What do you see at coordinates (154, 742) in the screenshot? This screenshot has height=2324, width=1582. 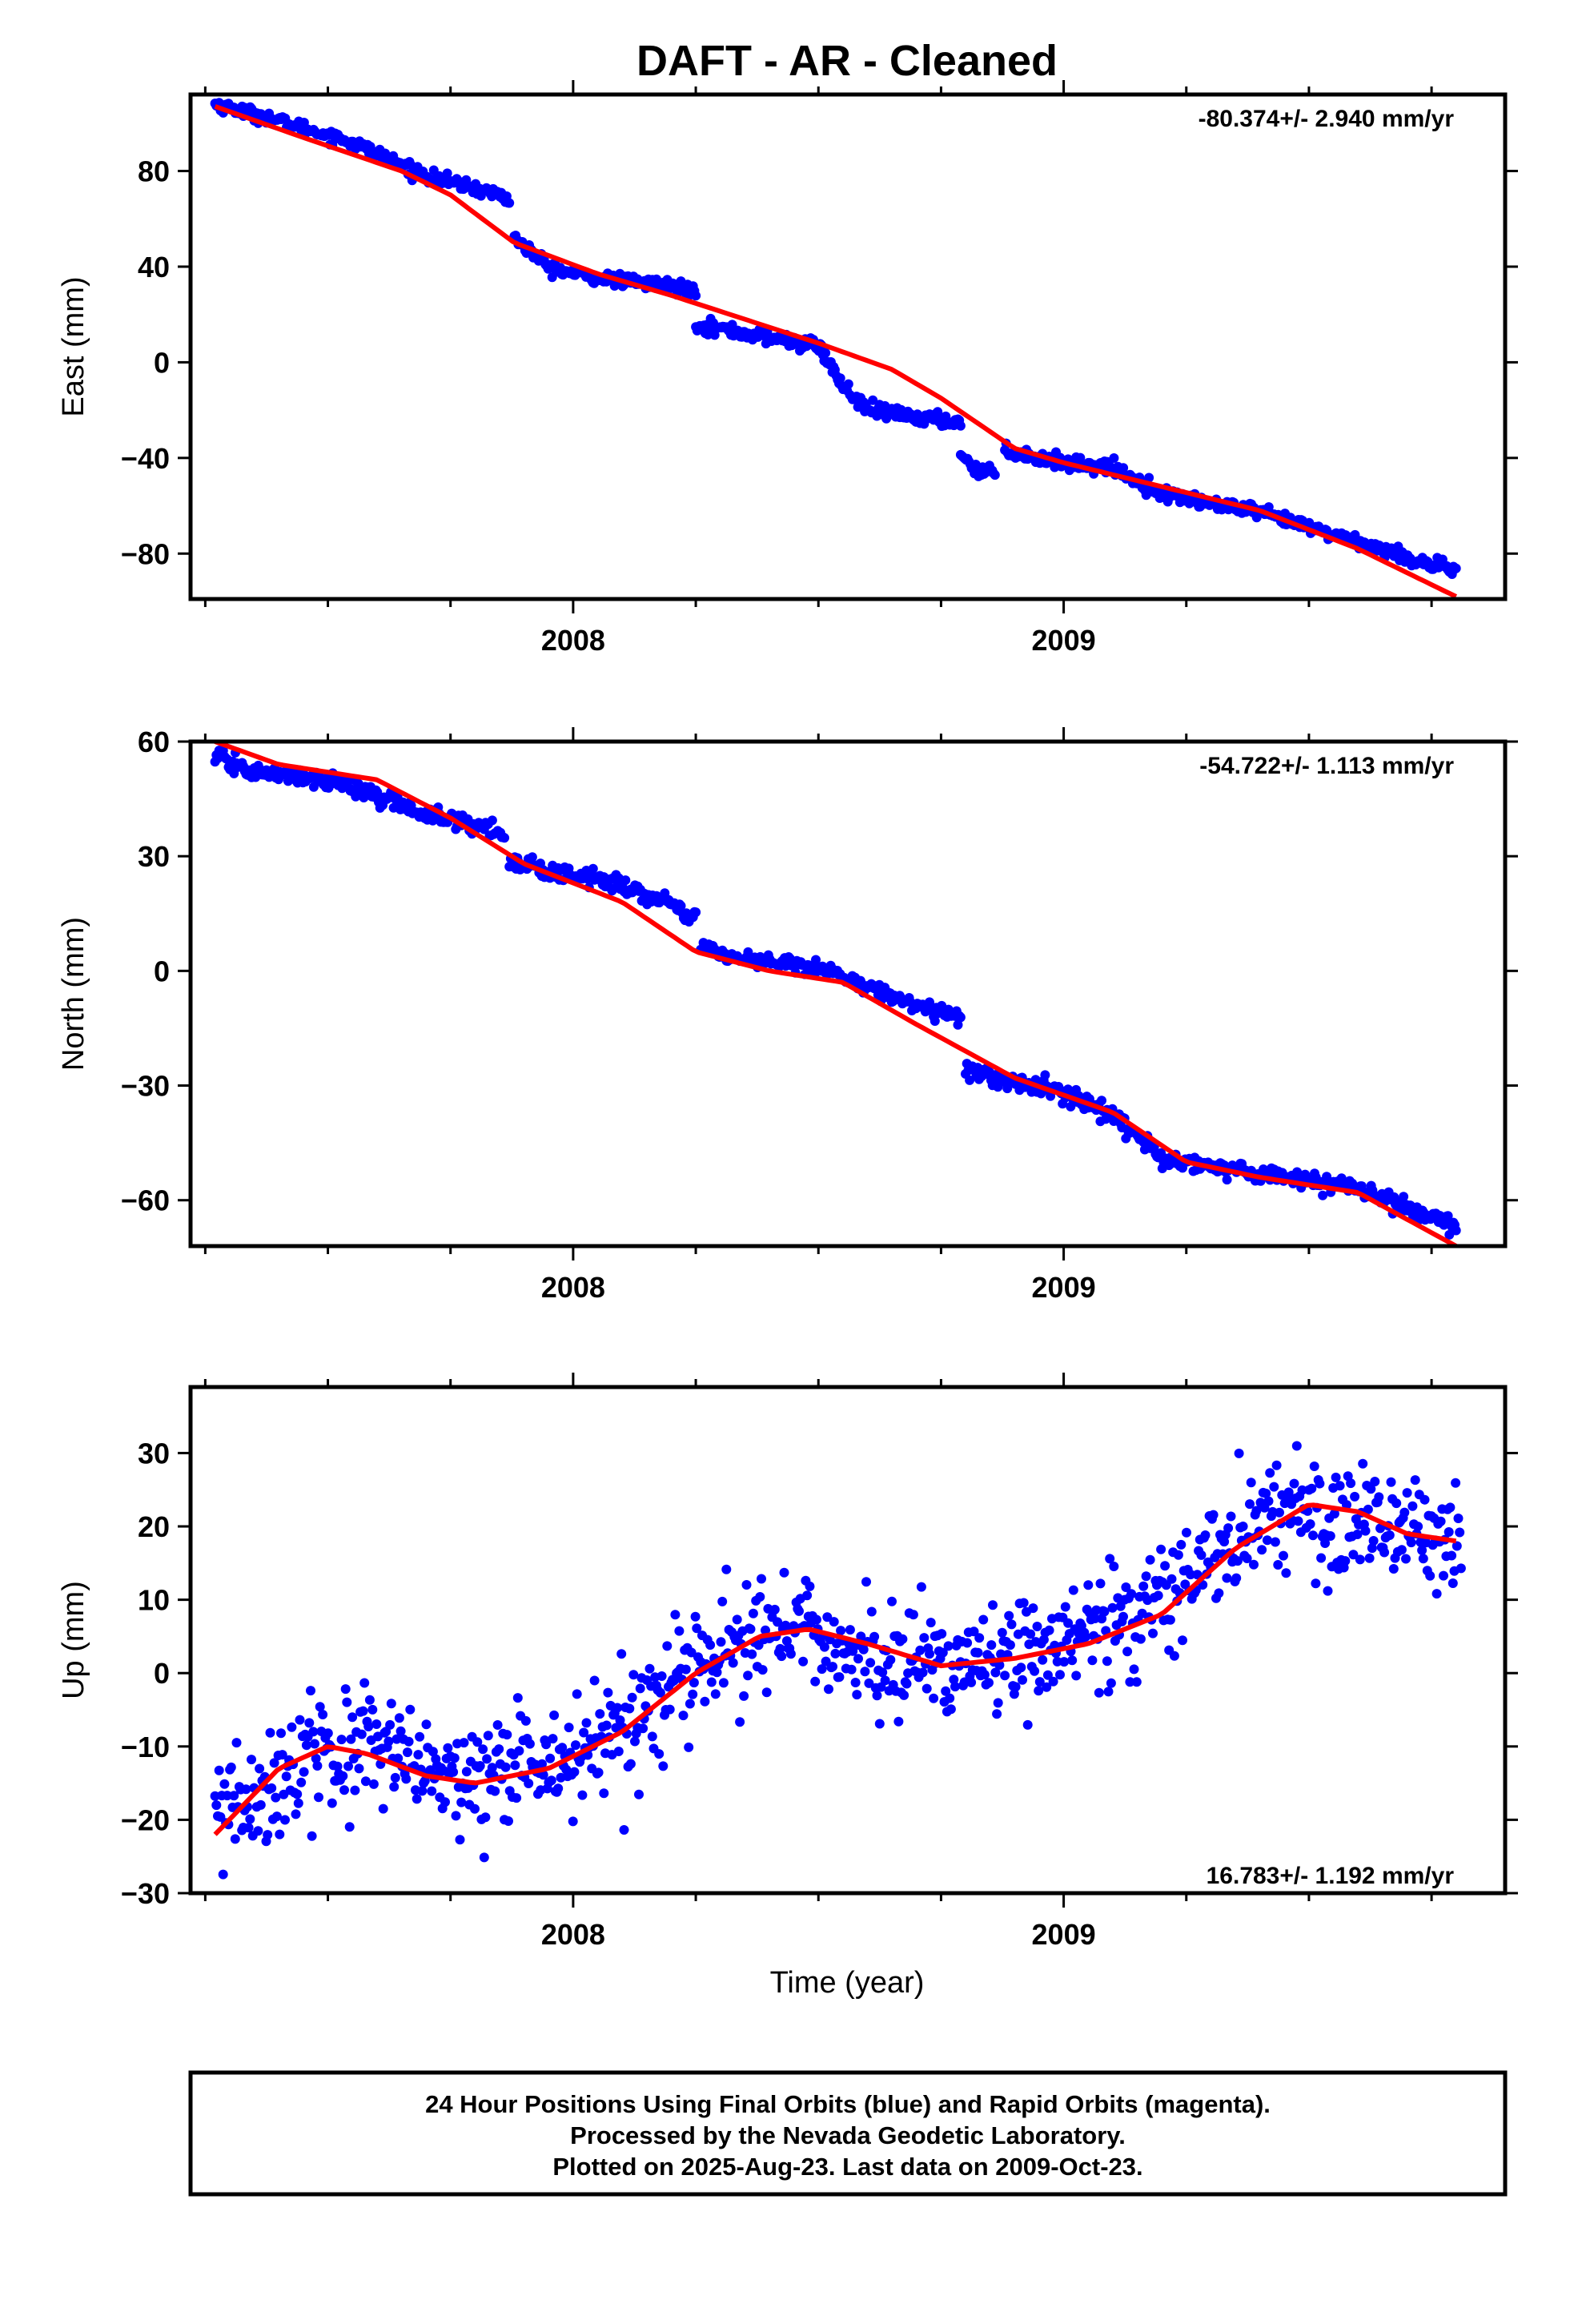 I see `y-tick-label: 60` at bounding box center [154, 742].